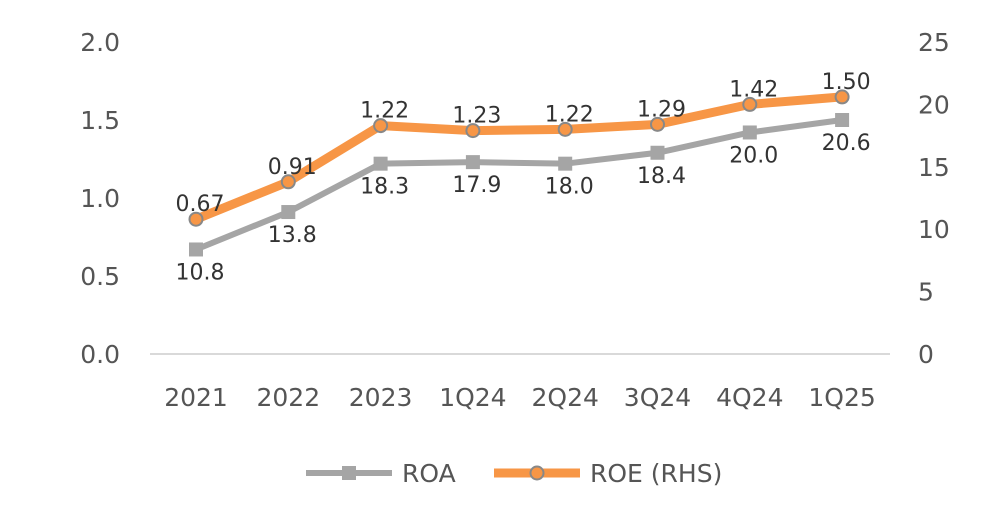  I want to click on roa-data-label: 17.9, so click(476, 185).